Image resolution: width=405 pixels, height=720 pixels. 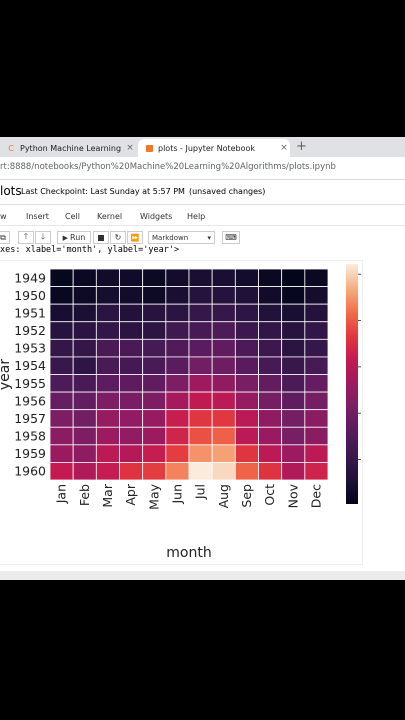 I want to click on menu-widgets: Widgets, so click(x=156, y=216).